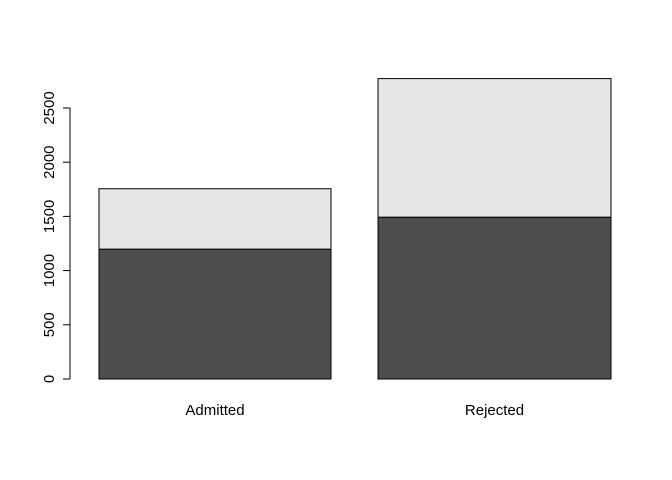 This screenshot has height=480, width=672. I want to click on y-tick-label: 0, so click(49, 379).